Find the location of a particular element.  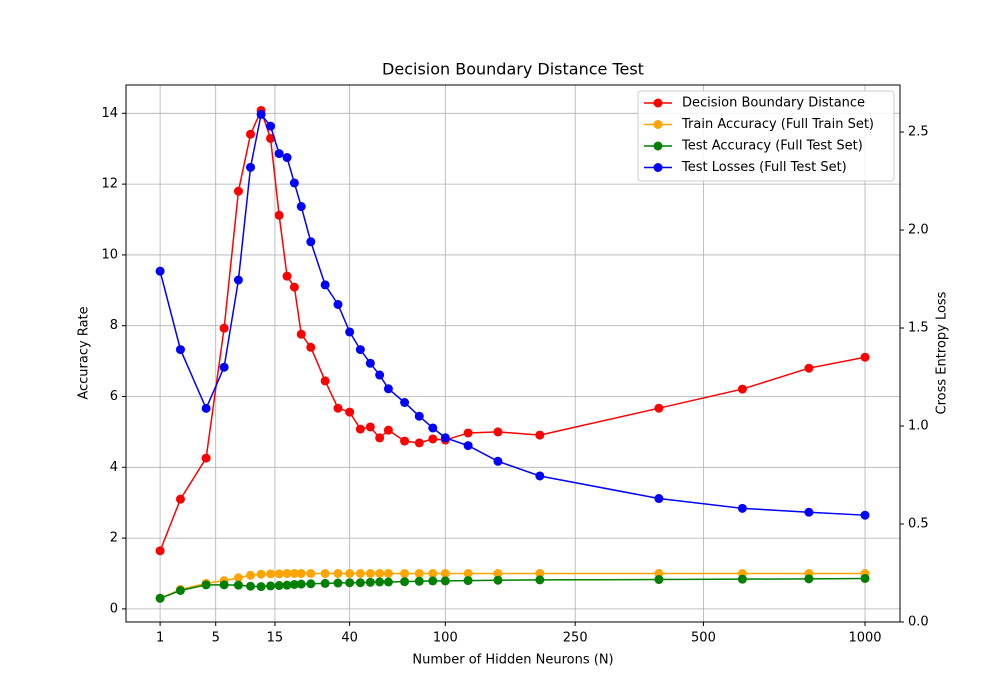

y-tick-label: 14 is located at coordinates (109, 113).